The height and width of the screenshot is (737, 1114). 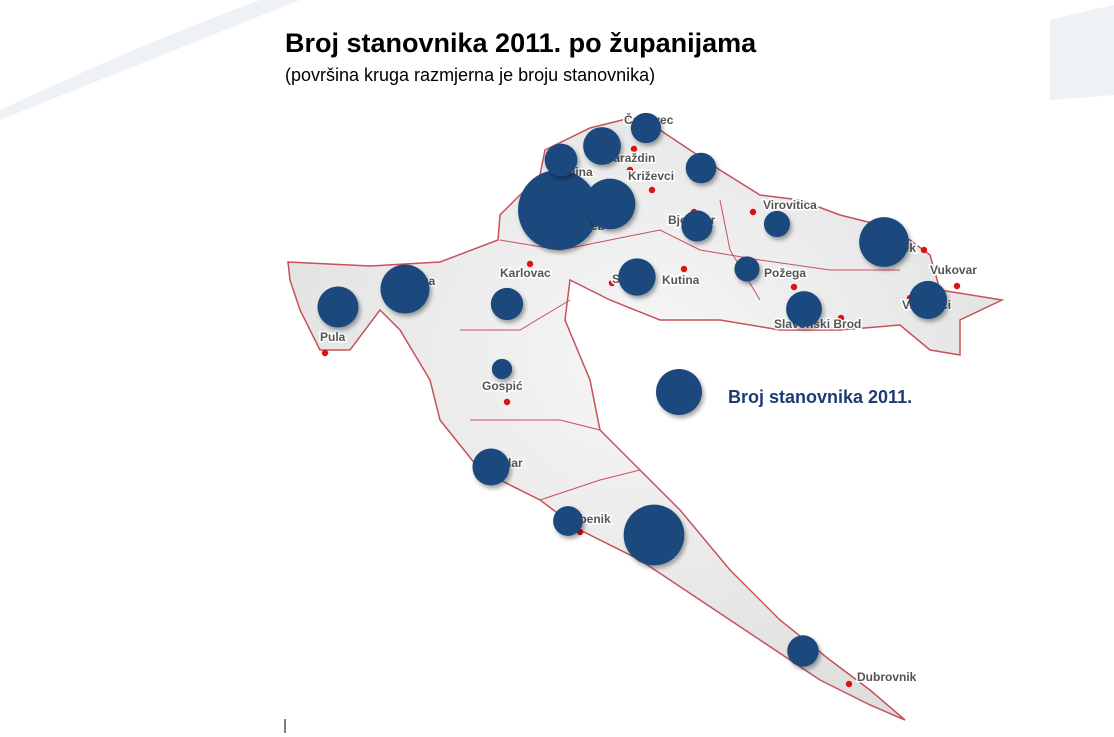 What do you see at coordinates (525, 273) in the screenshot?
I see `city-label: Karlovac` at bounding box center [525, 273].